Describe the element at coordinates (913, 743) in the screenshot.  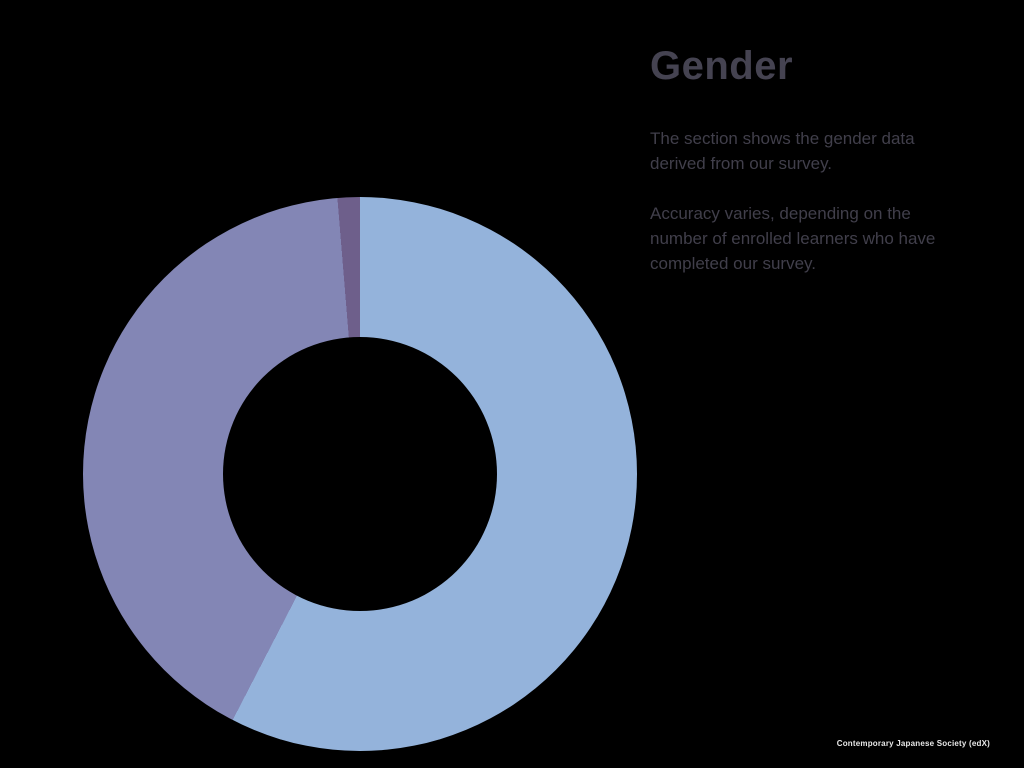
I see `course-credit: Contemporary Japanese Society (edX)` at that location.